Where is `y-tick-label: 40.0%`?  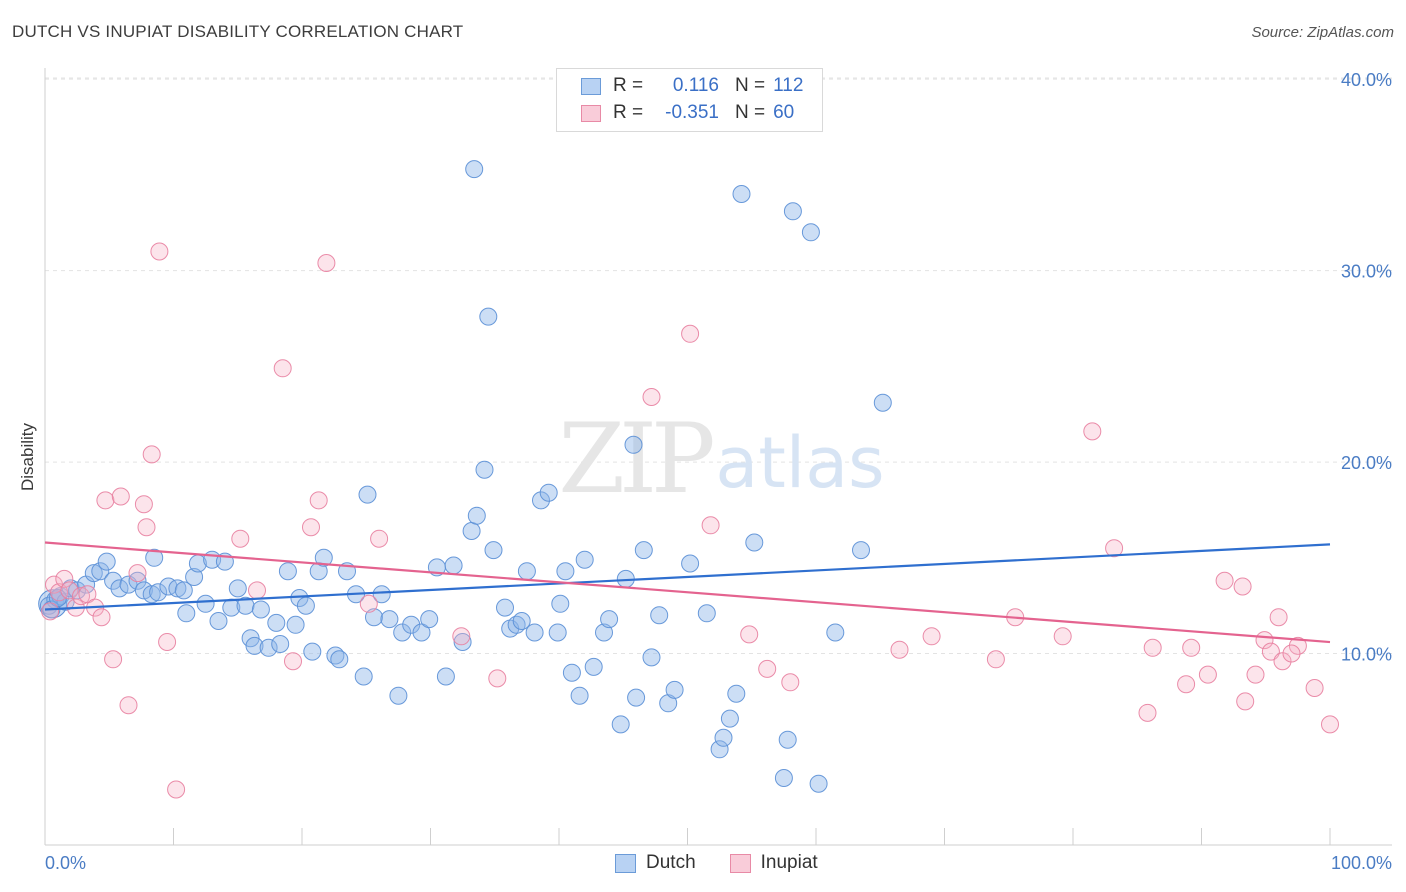
y-tick-label: 40.0% is located at coordinates (1366, 80).